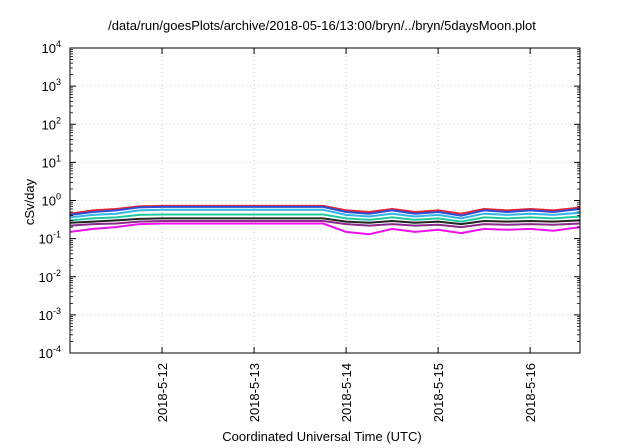 The image size is (640, 448). What do you see at coordinates (29, 201) in the screenshot?
I see `y-axis-label: cSv/day` at bounding box center [29, 201].